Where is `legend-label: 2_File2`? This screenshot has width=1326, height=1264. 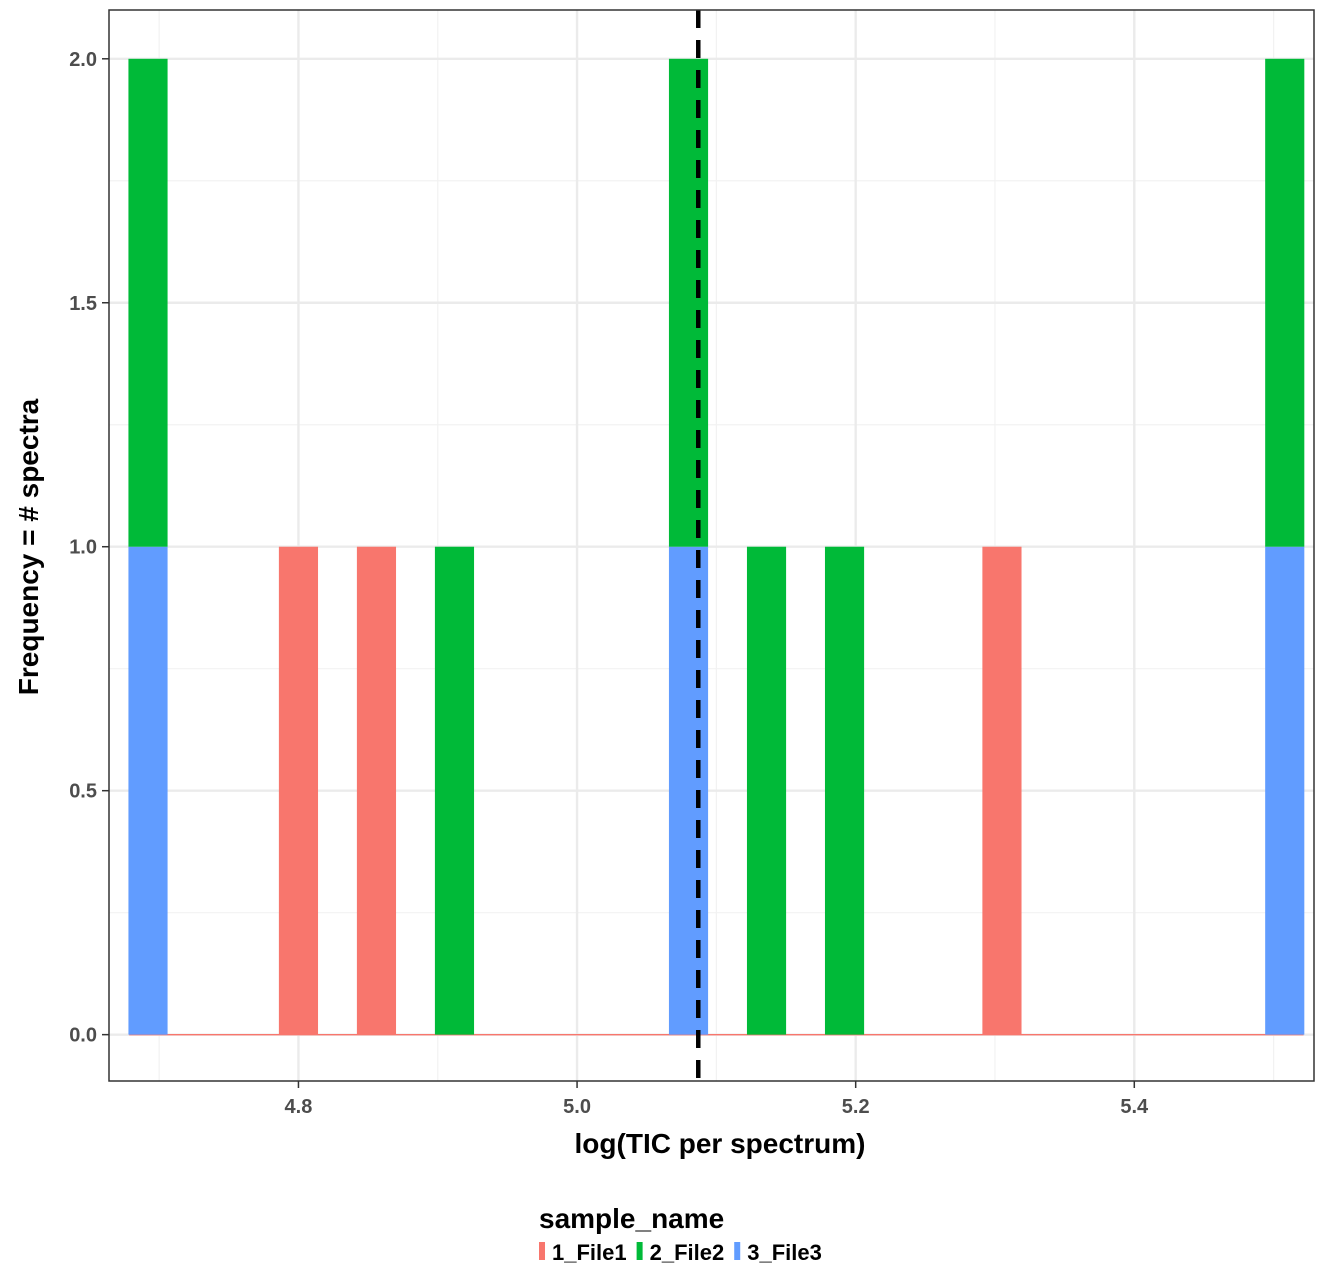
legend-label: 2_File2 is located at coordinates (687, 1252).